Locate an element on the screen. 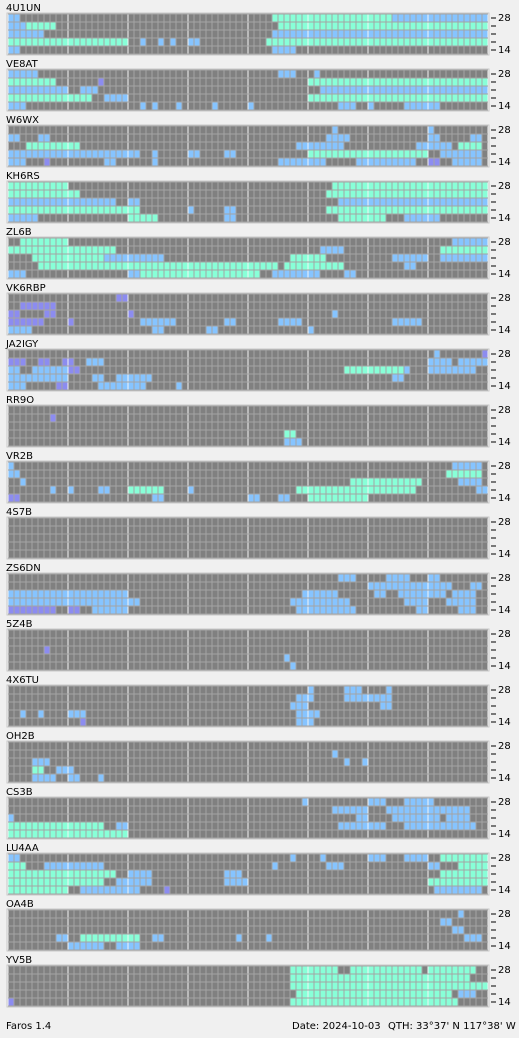 This screenshot has height=1038, width=519. beacon-name: CS3B is located at coordinates (19, 792).